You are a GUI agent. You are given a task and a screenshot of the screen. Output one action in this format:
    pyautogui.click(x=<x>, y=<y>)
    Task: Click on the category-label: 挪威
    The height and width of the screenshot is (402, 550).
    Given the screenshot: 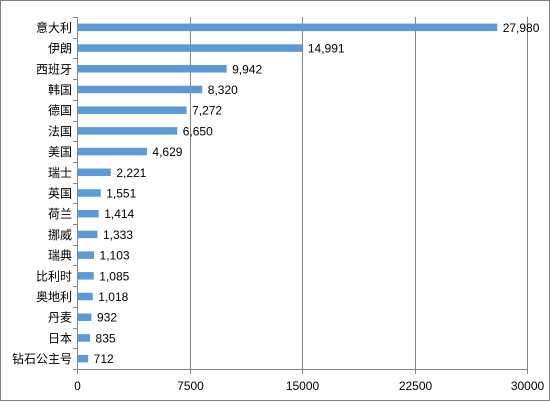 What is the action you would take?
    pyautogui.click(x=60, y=235)
    